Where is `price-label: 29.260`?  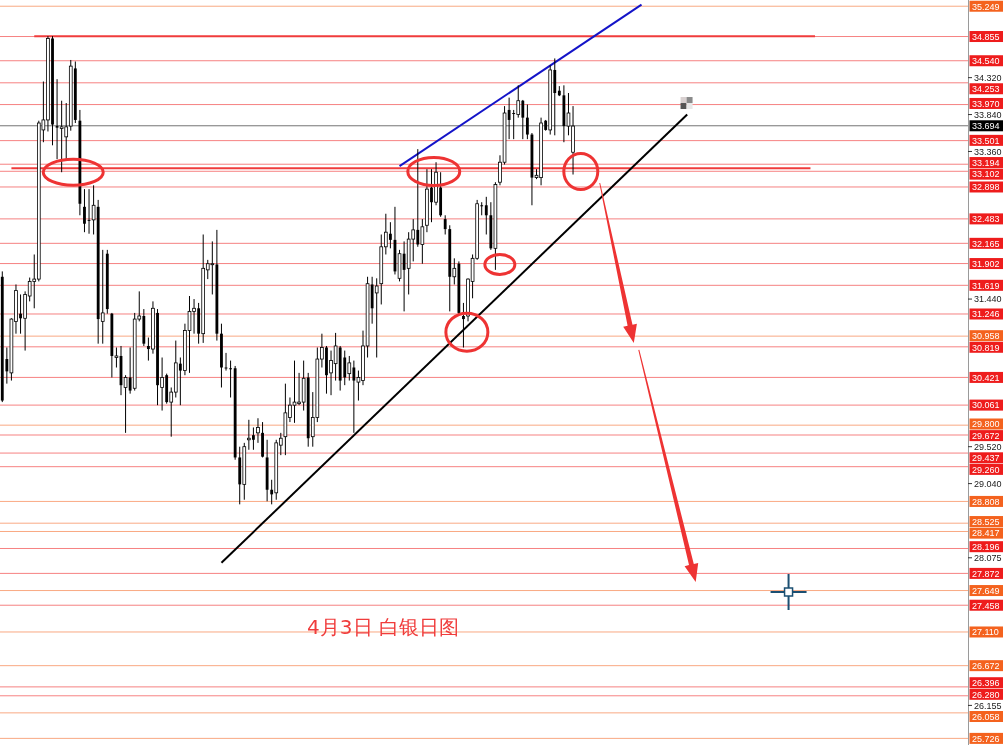
price-label: 29.260 is located at coordinates (986, 469).